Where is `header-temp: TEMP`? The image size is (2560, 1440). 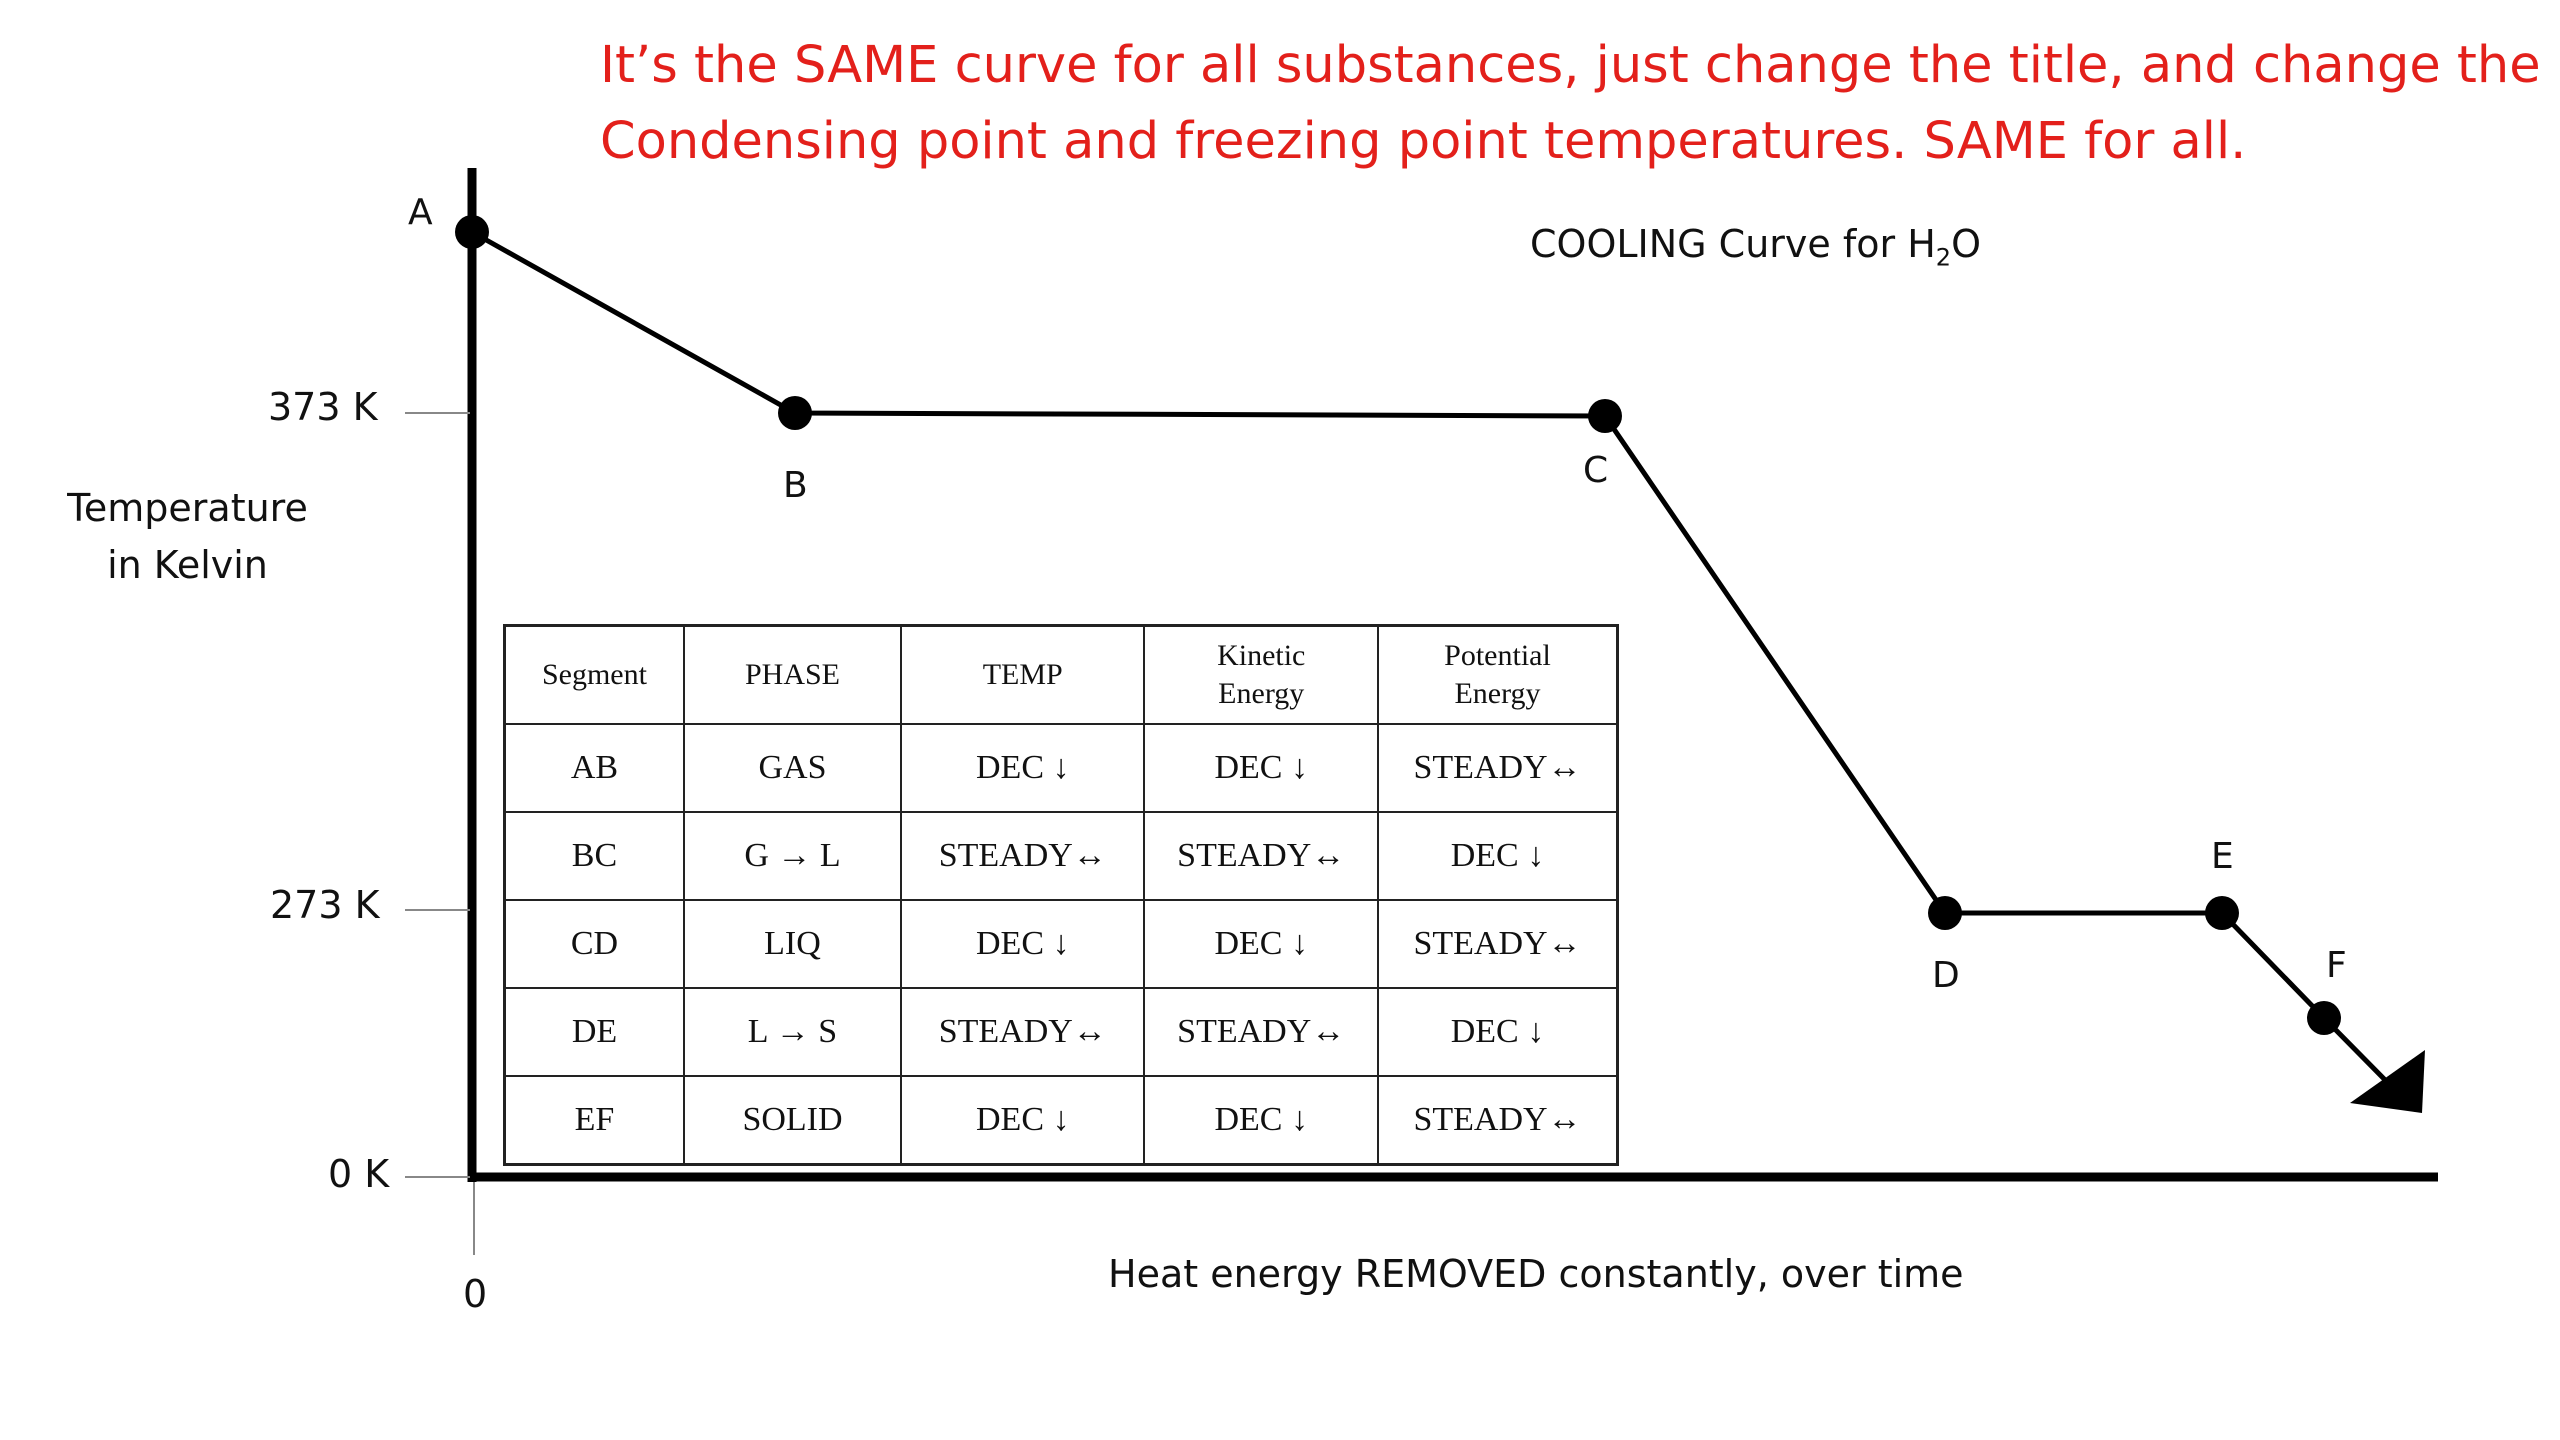
header-temp: TEMP is located at coordinates (1023, 674).